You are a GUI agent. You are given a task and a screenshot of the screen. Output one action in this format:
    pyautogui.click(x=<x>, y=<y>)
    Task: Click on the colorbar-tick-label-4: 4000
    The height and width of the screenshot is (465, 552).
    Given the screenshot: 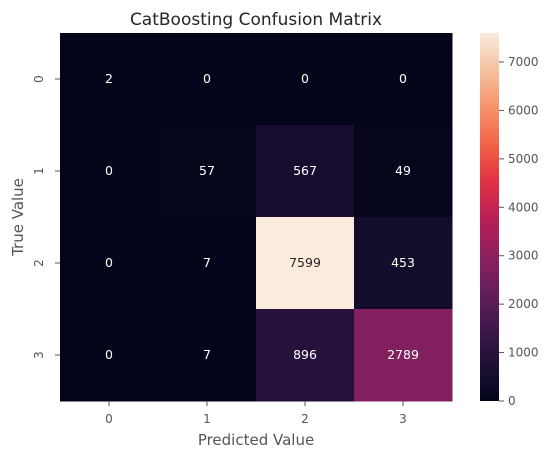 What is the action you would take?
    pyautogui.click(x=523, y=207)
    